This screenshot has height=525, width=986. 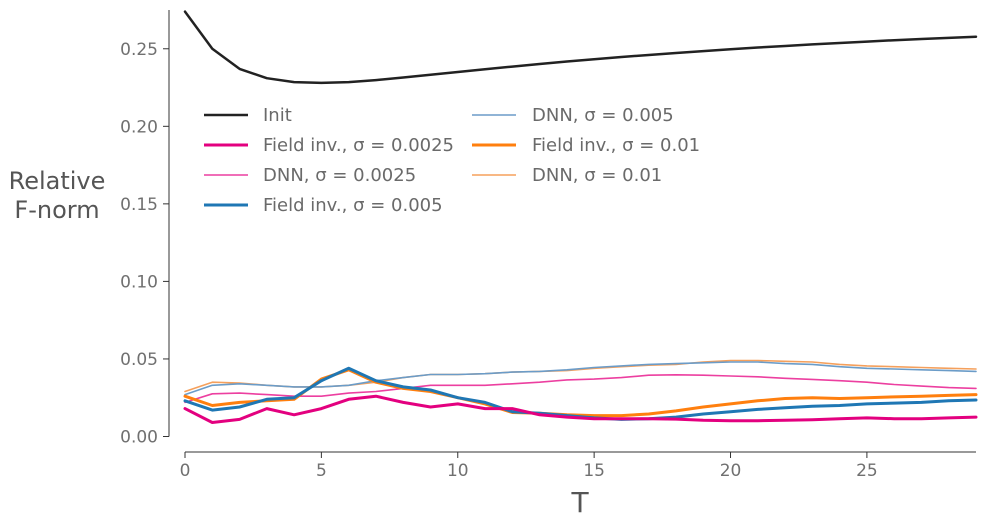 I want to click on legend-entry: Init, so click(x=248, y=115).